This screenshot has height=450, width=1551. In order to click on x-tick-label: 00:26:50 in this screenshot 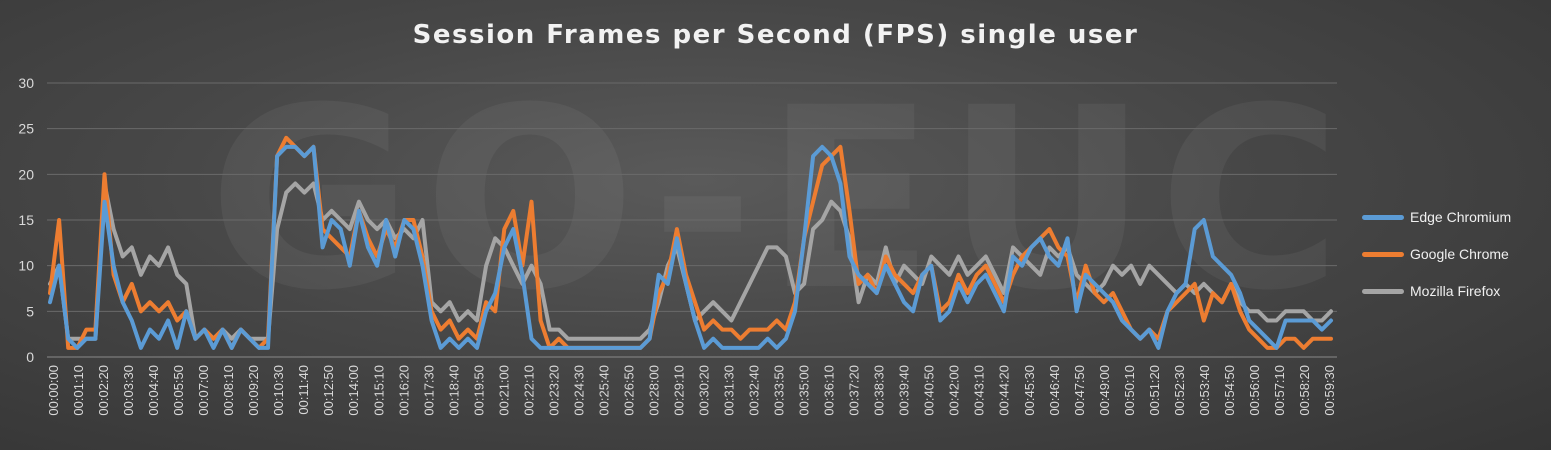, I will do `click(628, 390)`.